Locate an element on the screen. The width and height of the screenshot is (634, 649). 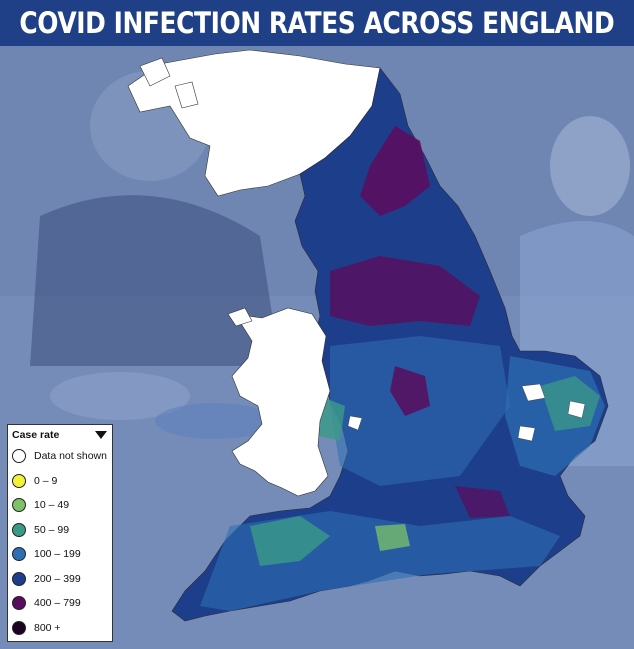
legend-item-label: 0 – 9 is located at coordinates (46, 480).